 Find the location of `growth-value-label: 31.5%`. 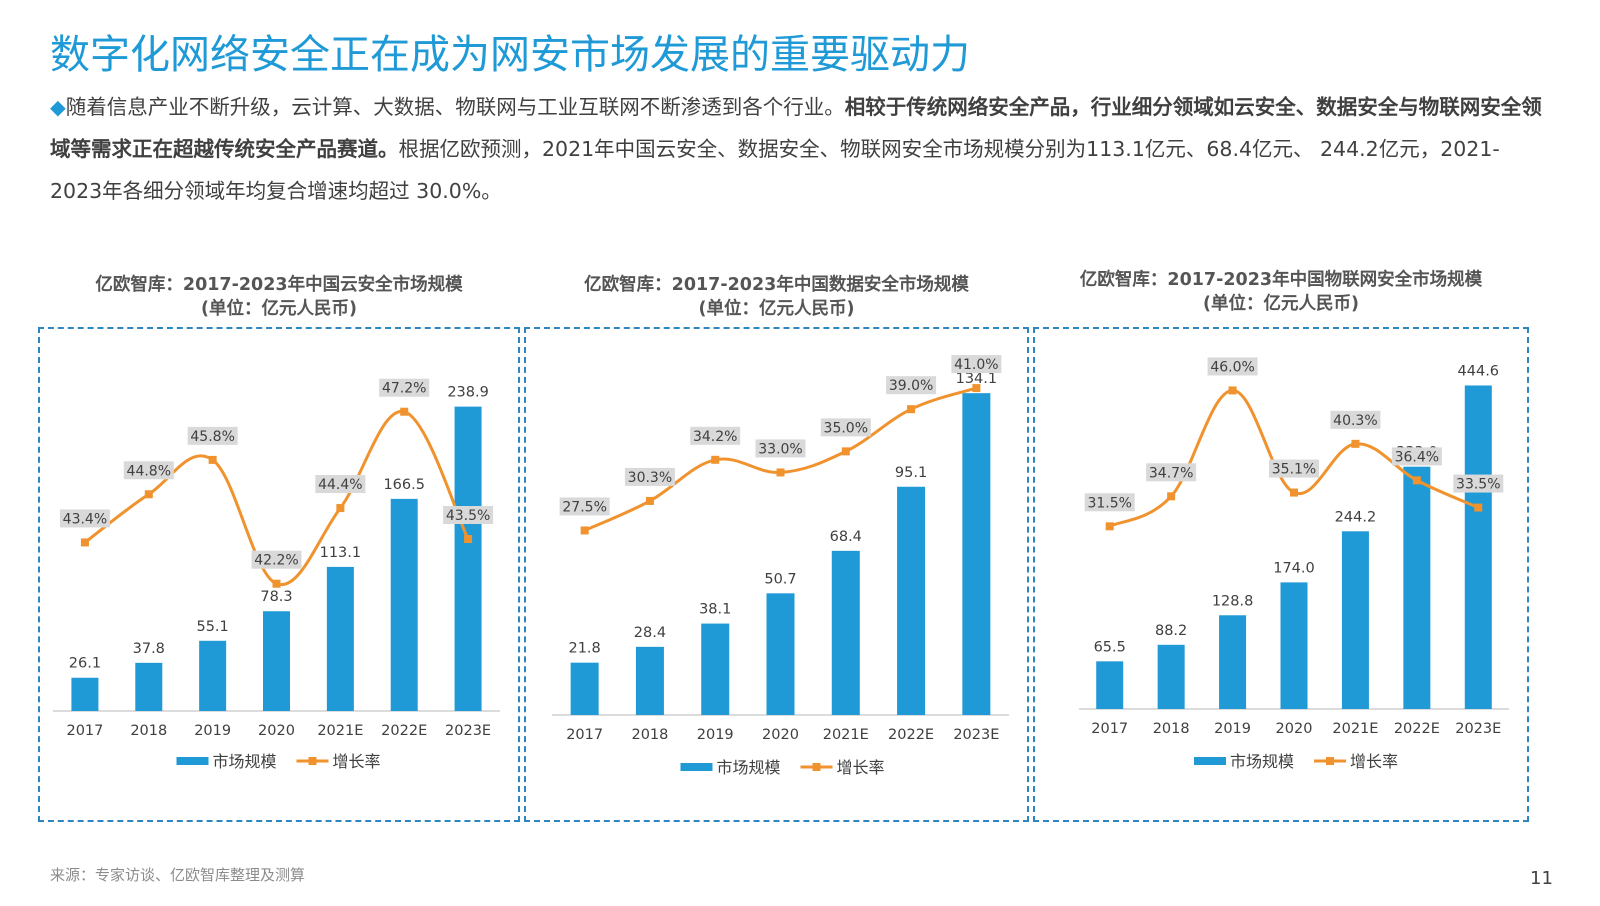

growth-value-label: 31.5% is located at coordinates (1109, 503).